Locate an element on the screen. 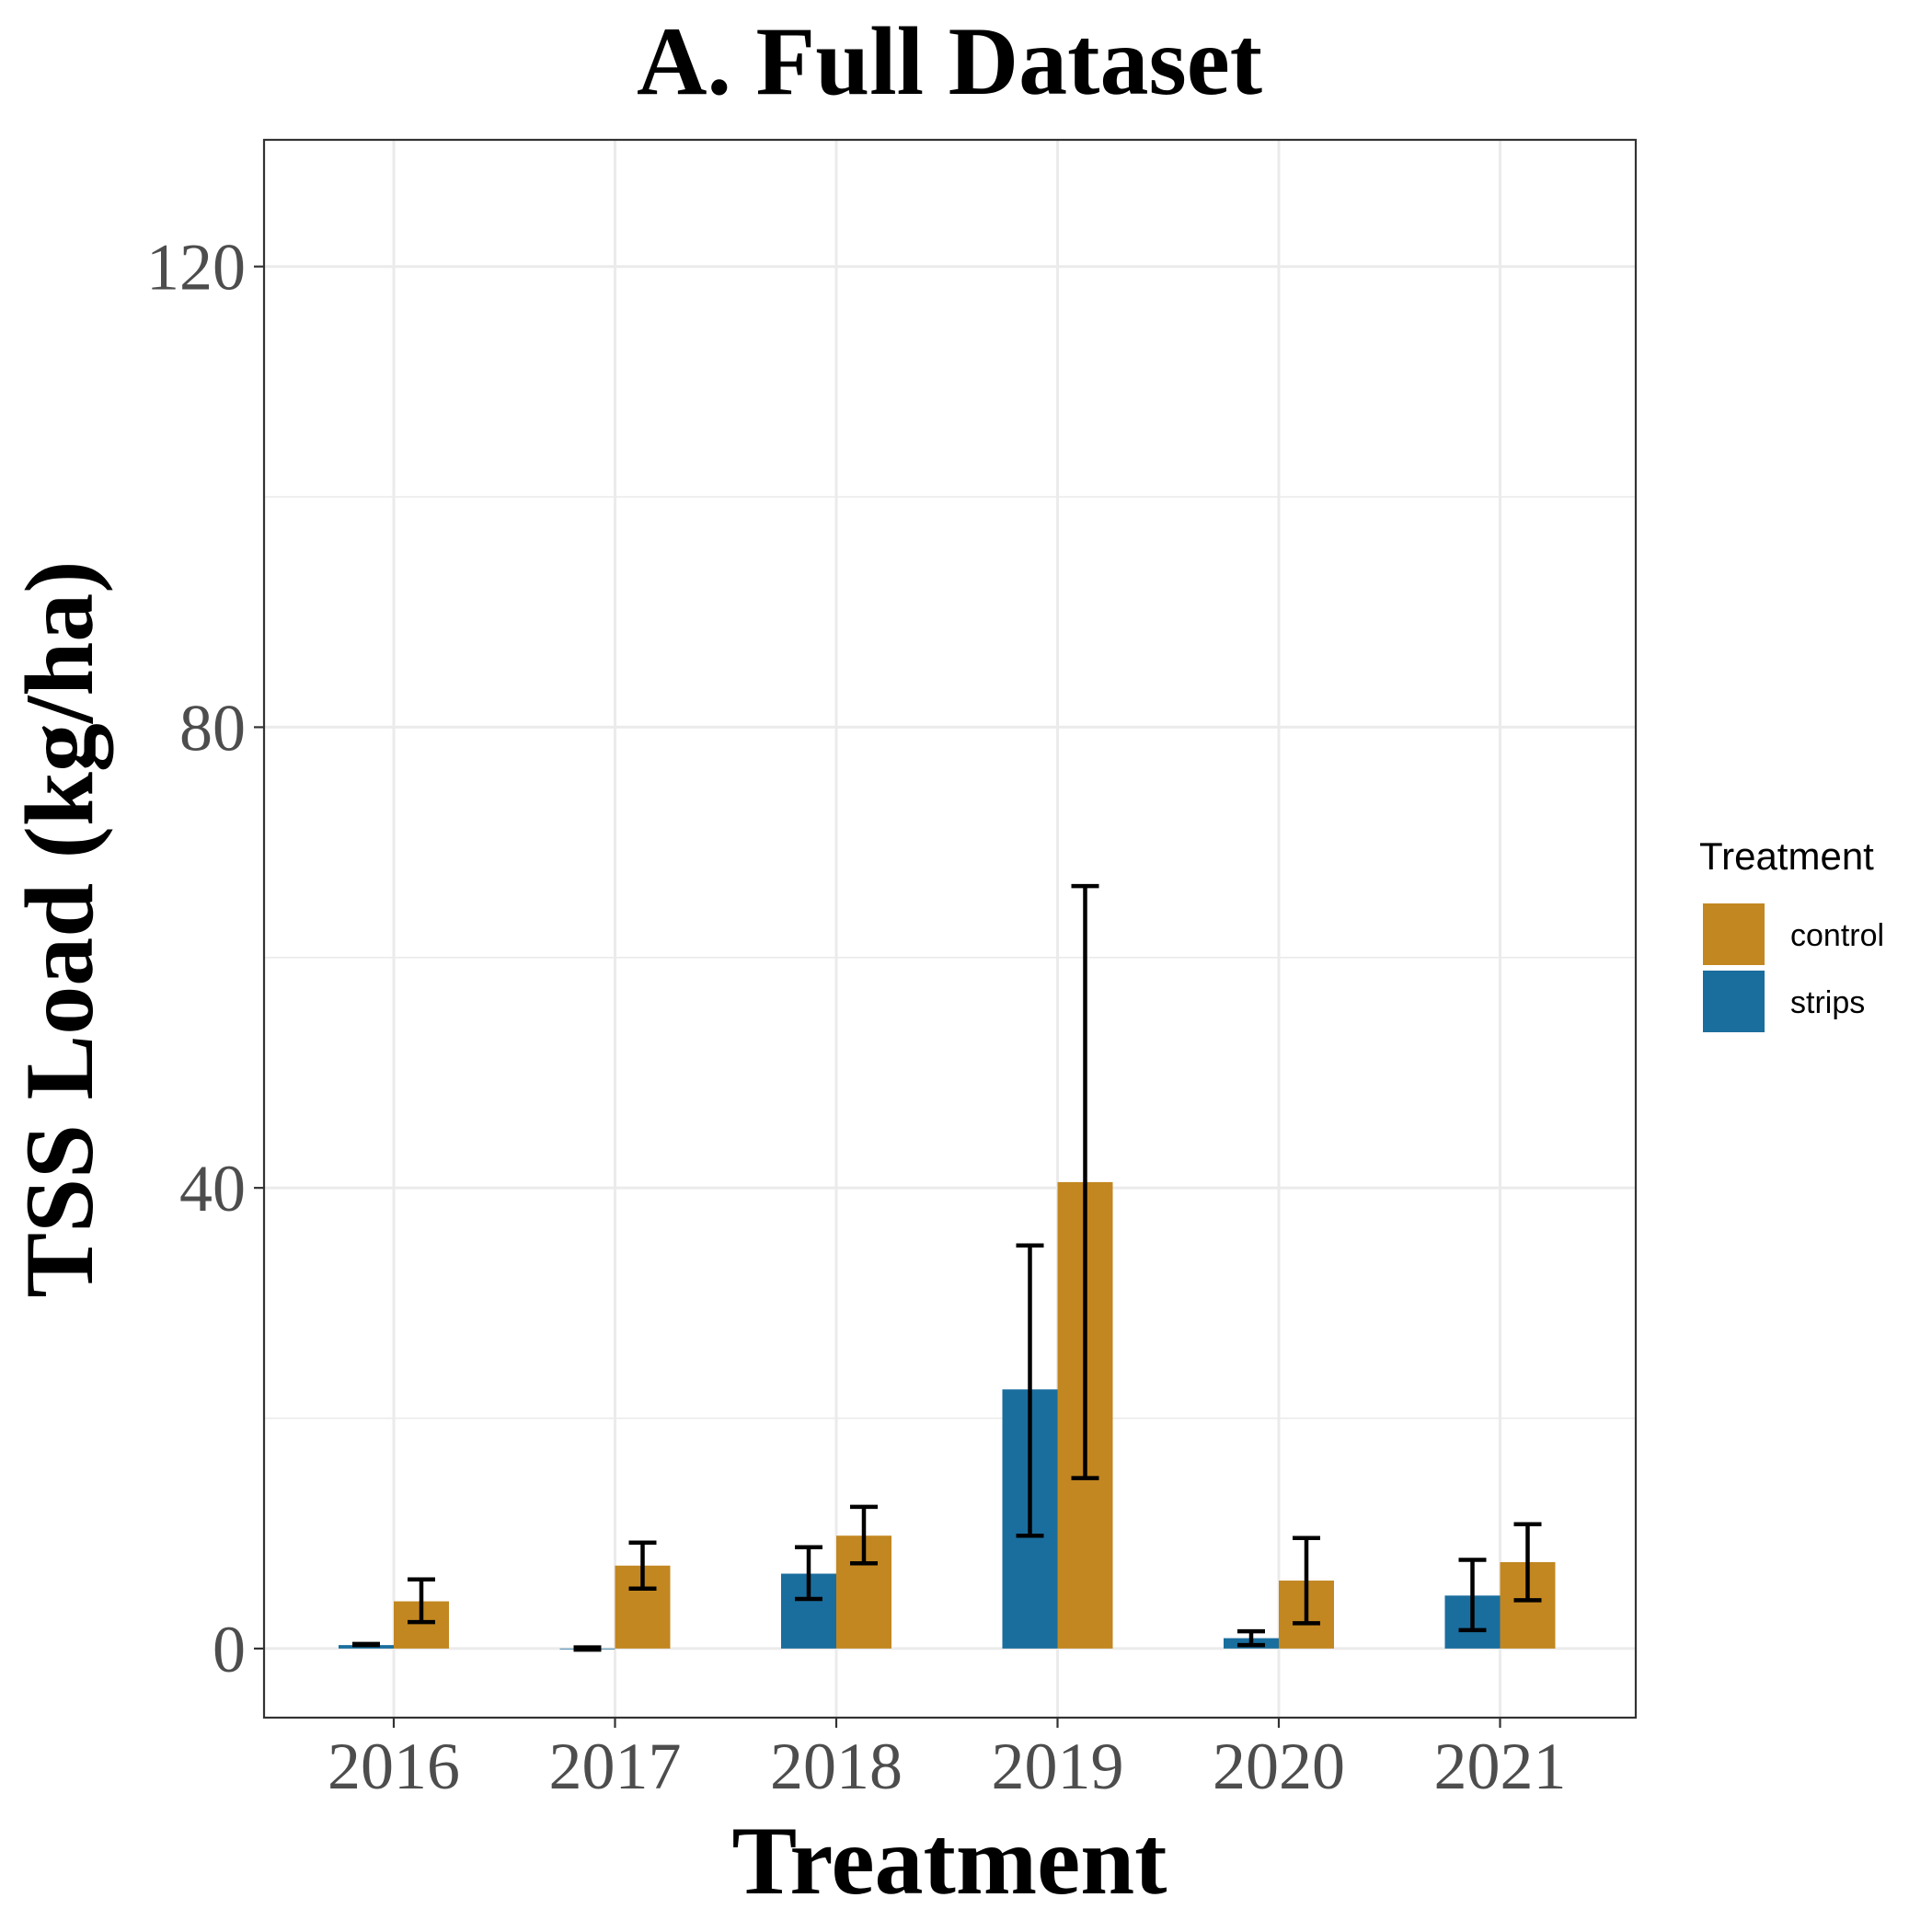 The height and width of the screenshot is (1932, 1932). legend-title: Treatment is located at coordinates (1786, 856).